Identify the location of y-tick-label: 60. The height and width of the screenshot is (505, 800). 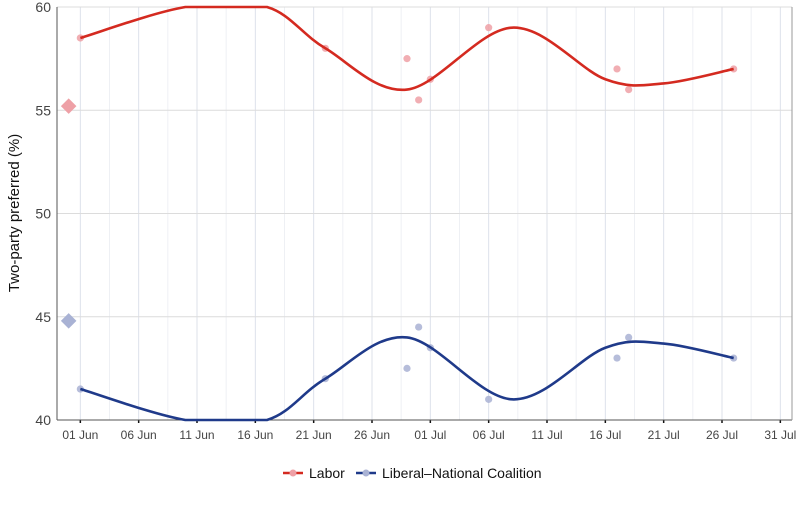
(43, 7).